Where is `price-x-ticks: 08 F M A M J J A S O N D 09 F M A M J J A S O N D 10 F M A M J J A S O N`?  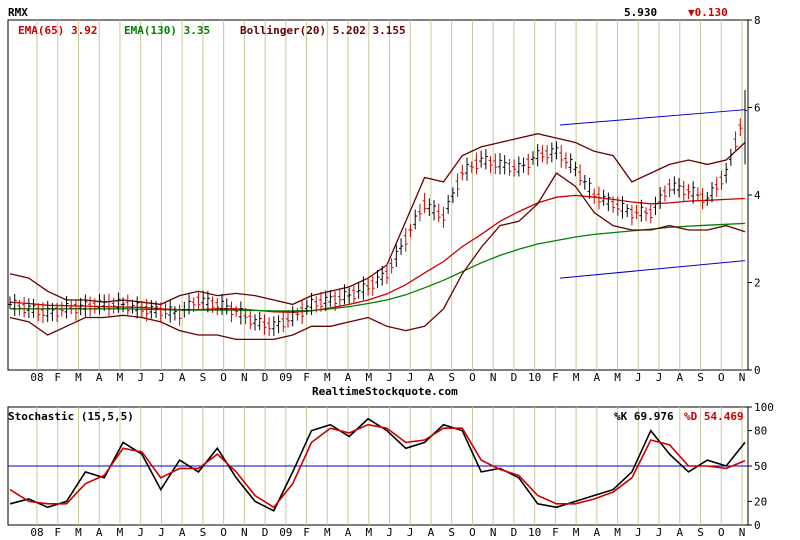 price-x-ticks: 08 F M A M J J A S O N D 09 F M A M J J A S O N D 10 F M A M J J A S O N is located at coordinates (387, 377).